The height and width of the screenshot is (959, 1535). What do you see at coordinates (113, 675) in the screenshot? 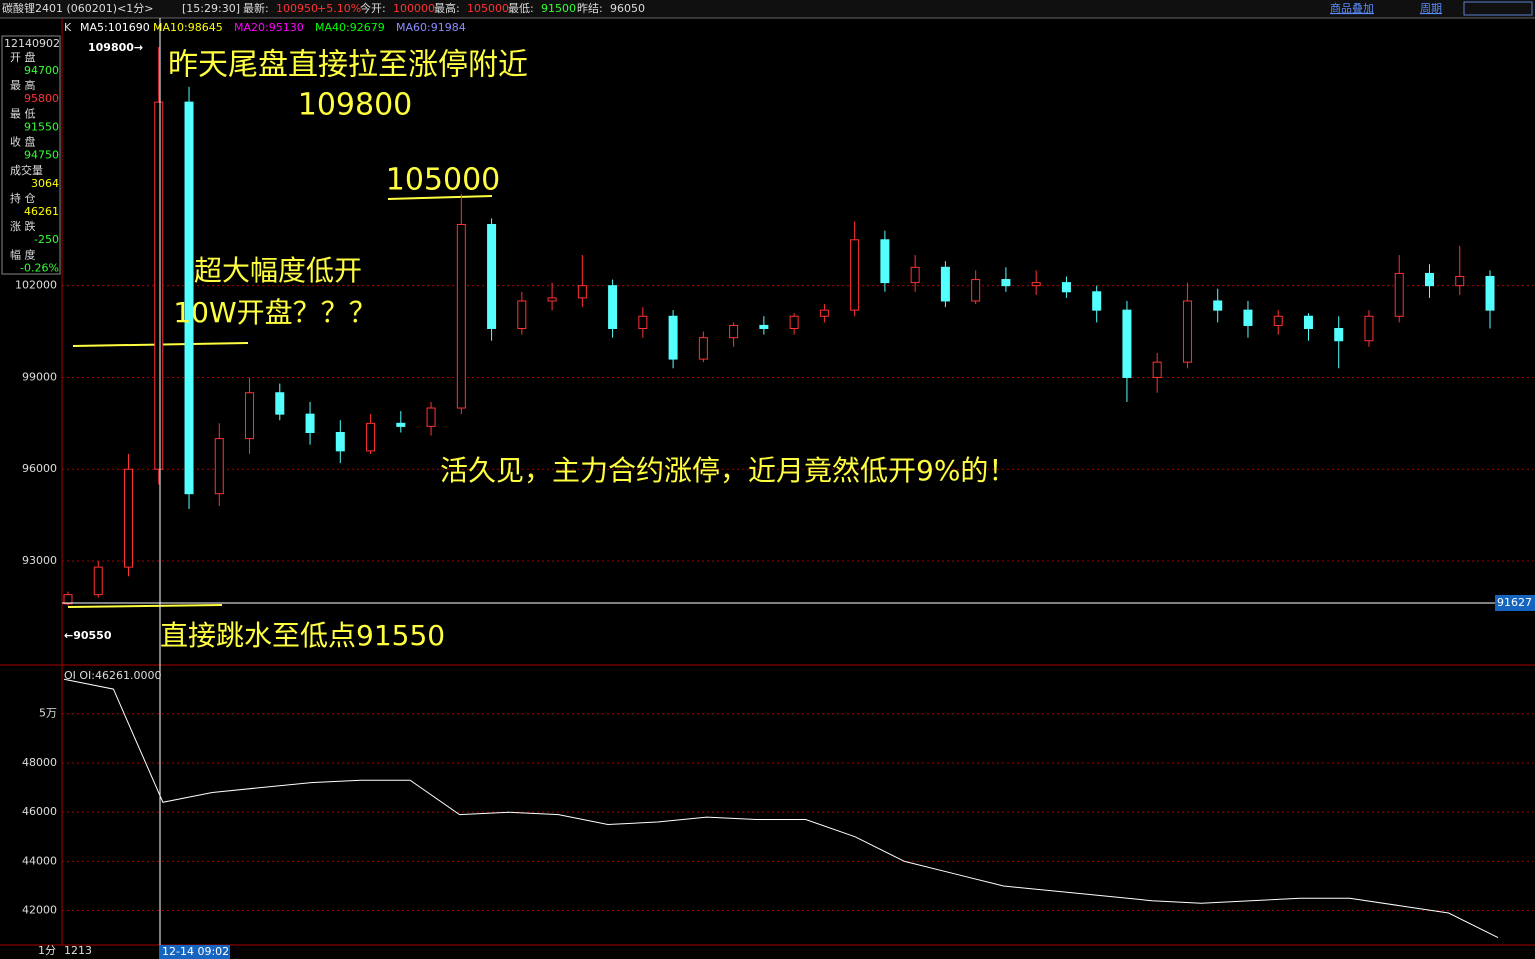
I see `oi-title: OI OI:46261.0000` at bounding box center [113, 675].